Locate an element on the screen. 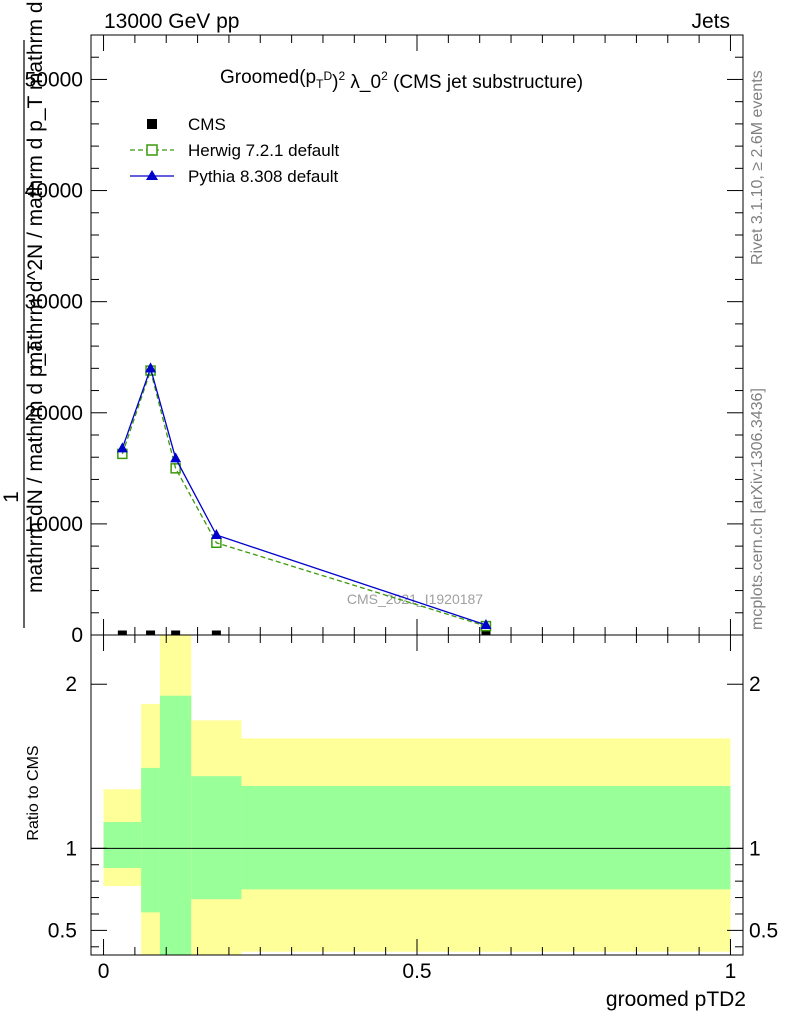 This screenshot has width=786, height=1024. watermark: CMS_2021_I1920187 is located at coordinates (415, 599).